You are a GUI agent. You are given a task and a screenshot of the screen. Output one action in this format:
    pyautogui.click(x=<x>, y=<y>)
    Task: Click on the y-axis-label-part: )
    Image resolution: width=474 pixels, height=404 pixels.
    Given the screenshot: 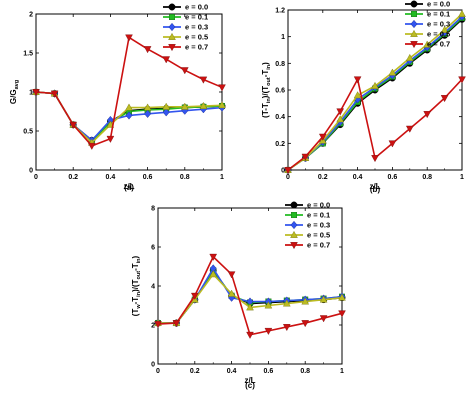 What is the action you would take?
    pyautogui.click(x=265, y=63)
    